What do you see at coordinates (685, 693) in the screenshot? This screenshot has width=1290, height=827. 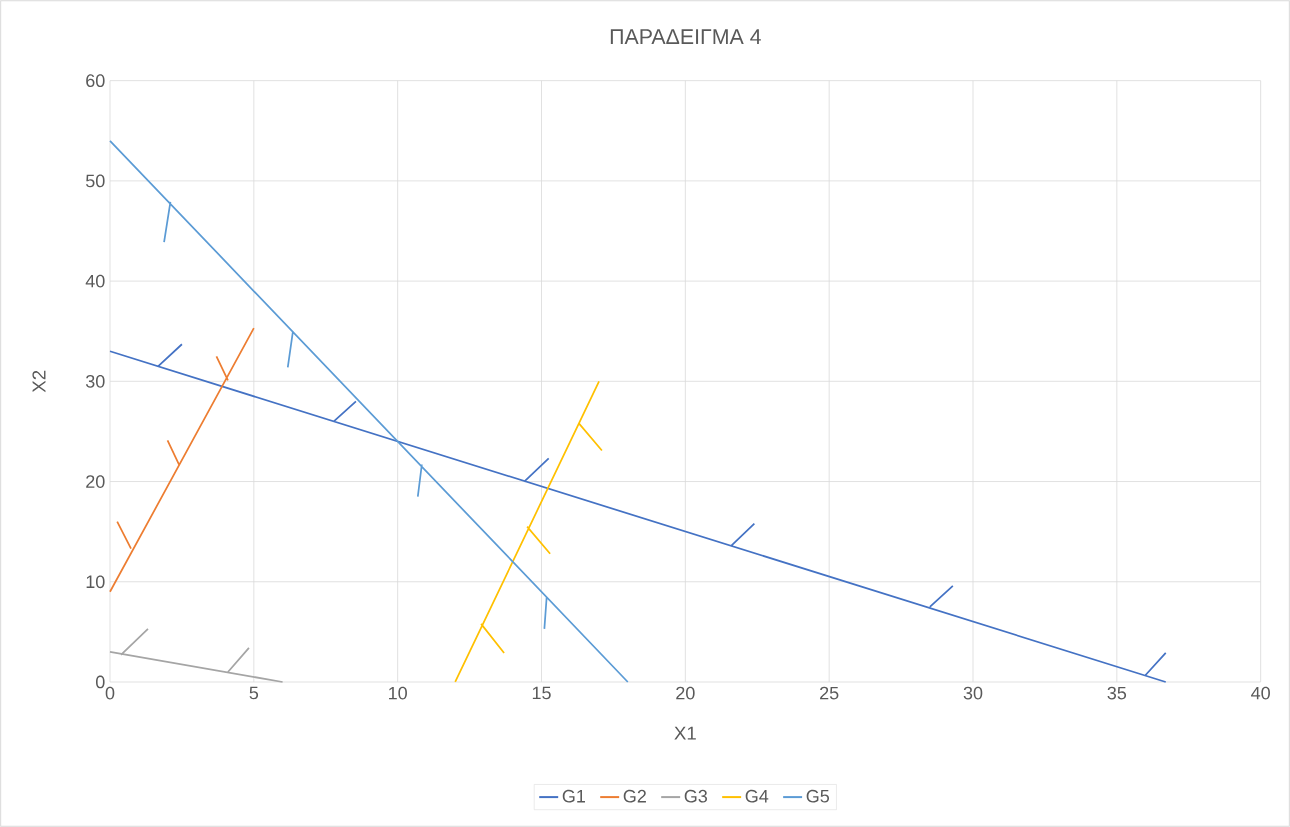 I see `x-tick-label: 20` at bounding box center [685, 693].